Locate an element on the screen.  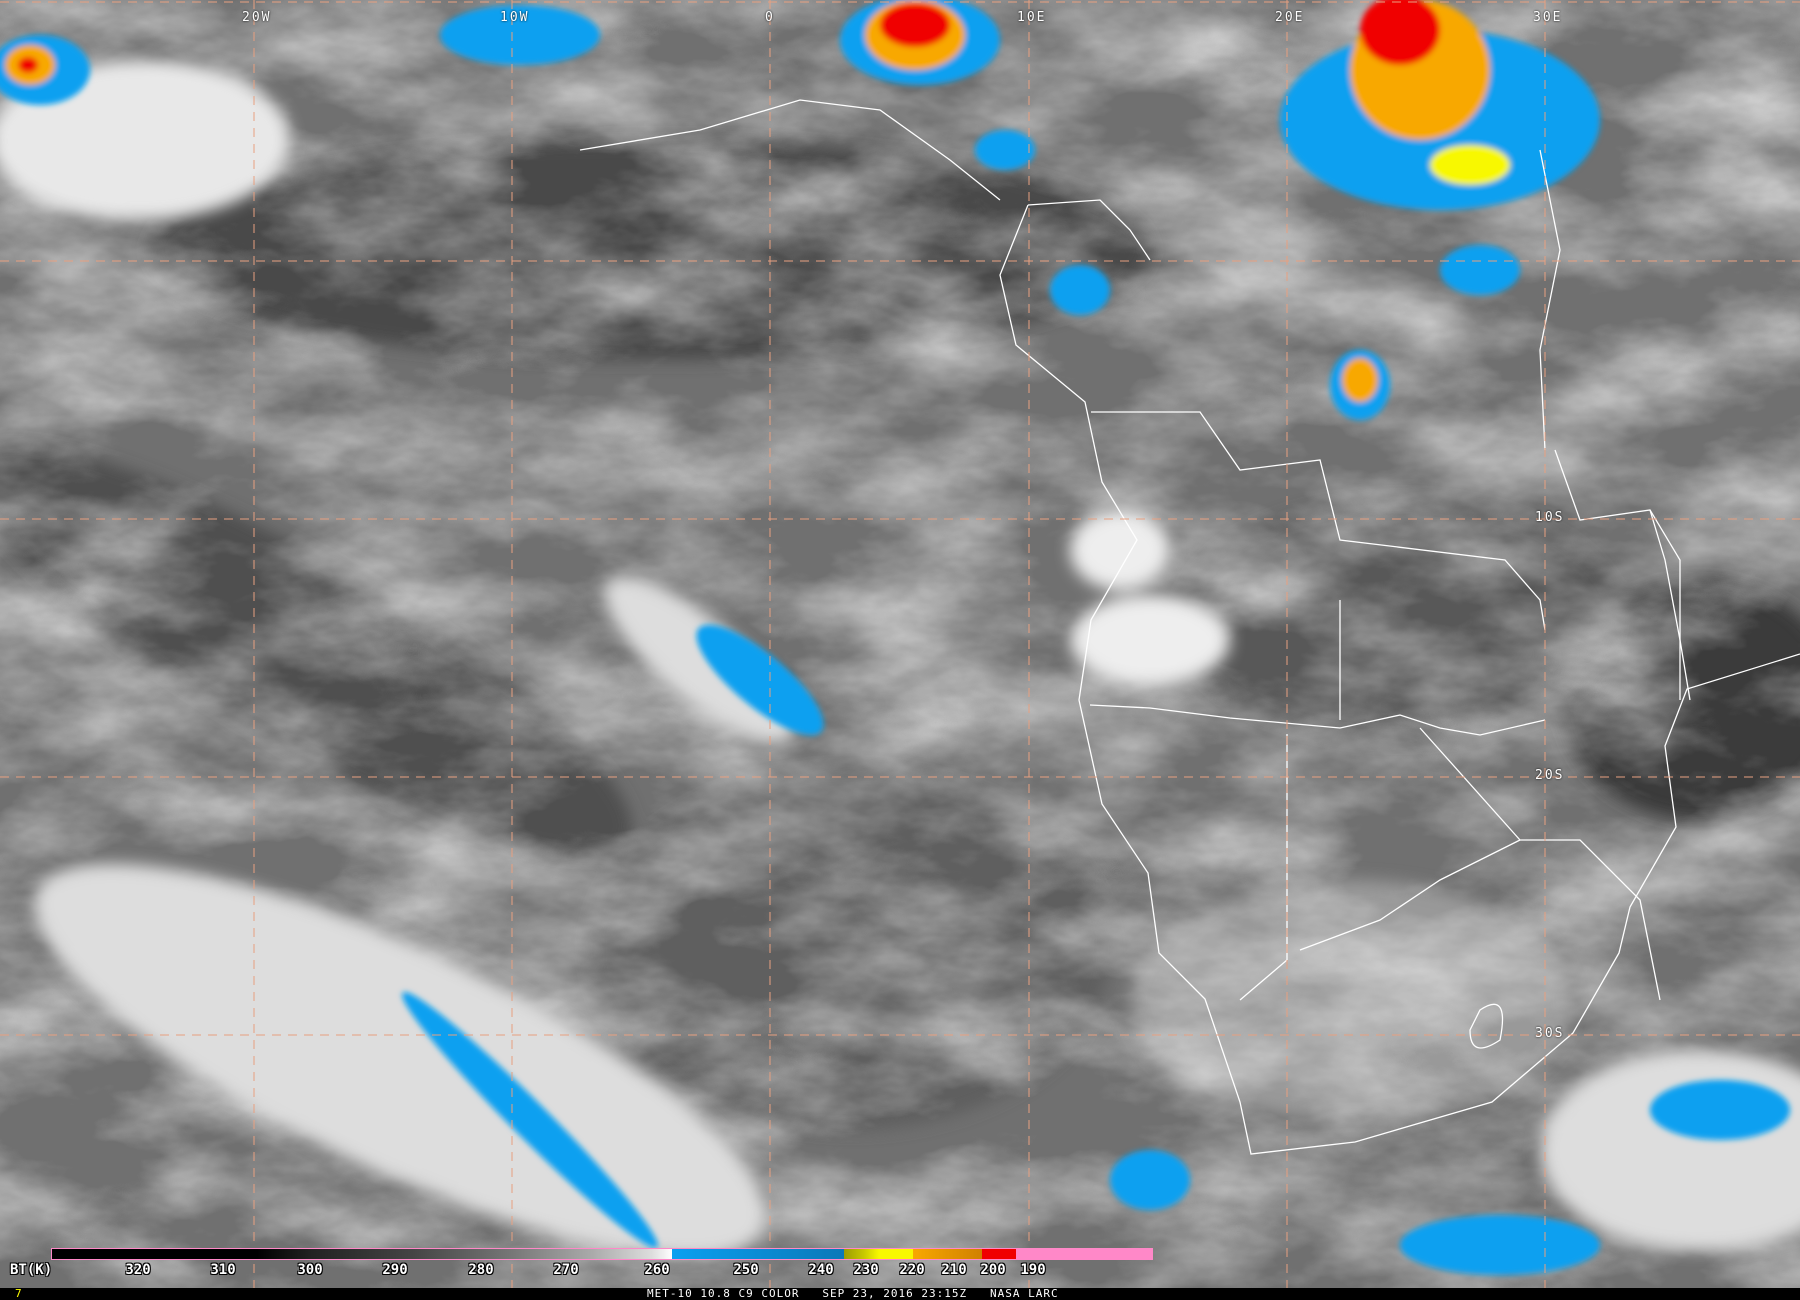
lon-label-20e: 20E is located at coordinates (1290, 17).